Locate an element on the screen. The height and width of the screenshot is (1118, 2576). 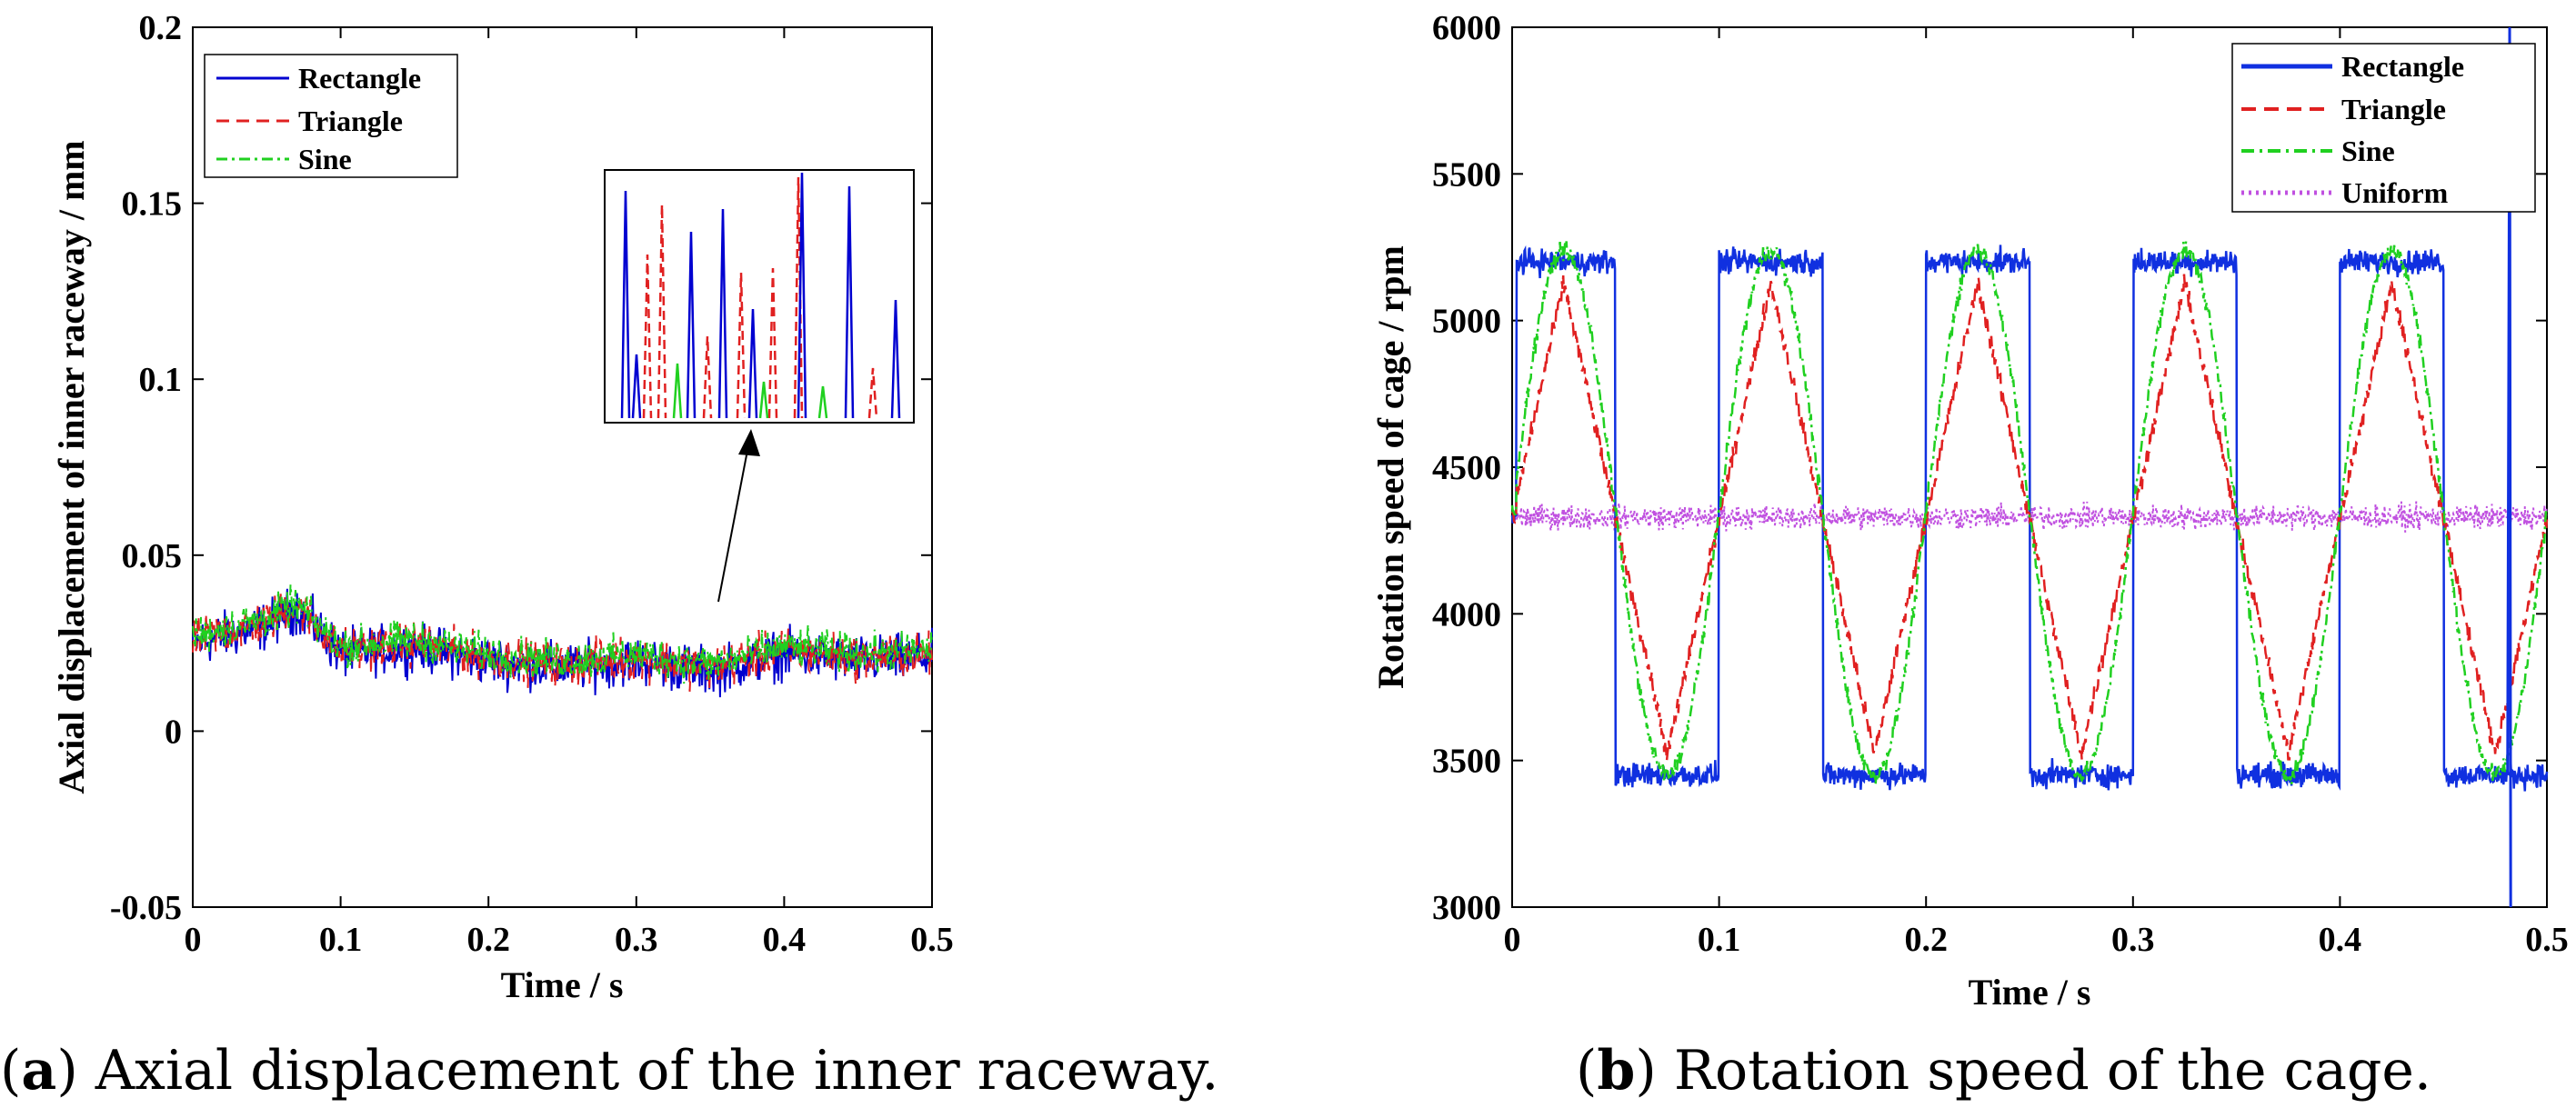
legend-label-rectangle-a: Rectangle is located at coordinates (360, 78).